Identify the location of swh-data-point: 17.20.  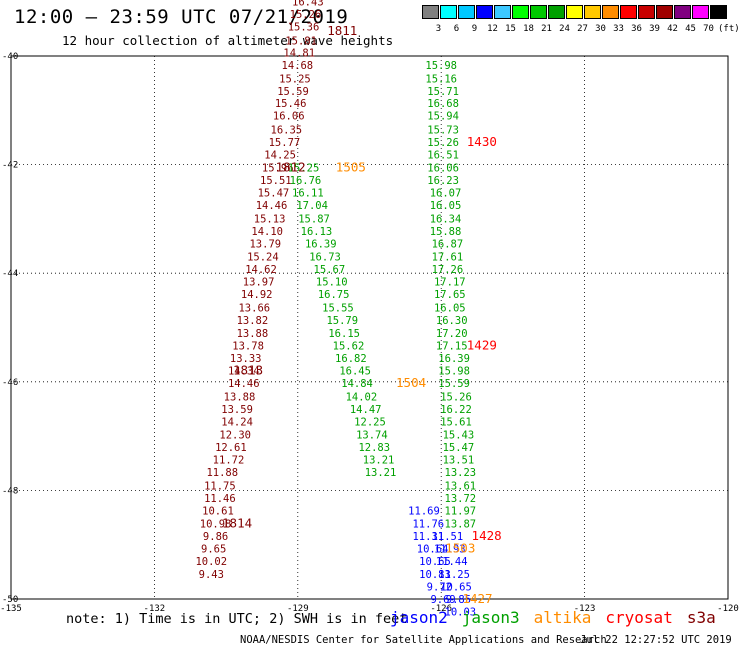
(452, 334).